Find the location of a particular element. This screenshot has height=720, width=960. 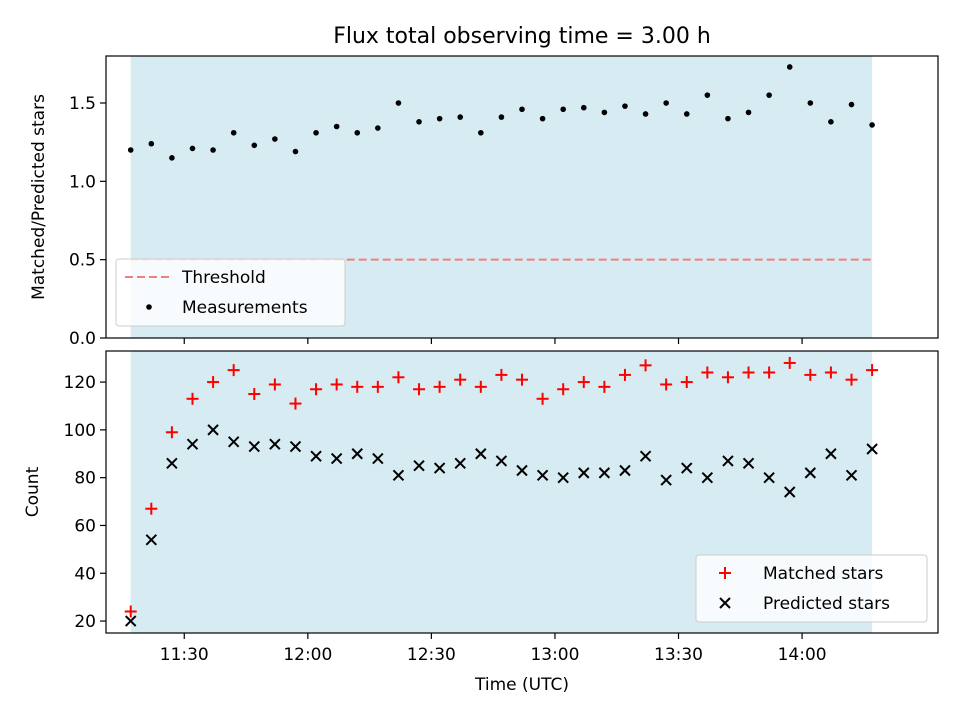

count-y-axis: 20 40 60 80 100 120 is located at coordinates (85, 502).